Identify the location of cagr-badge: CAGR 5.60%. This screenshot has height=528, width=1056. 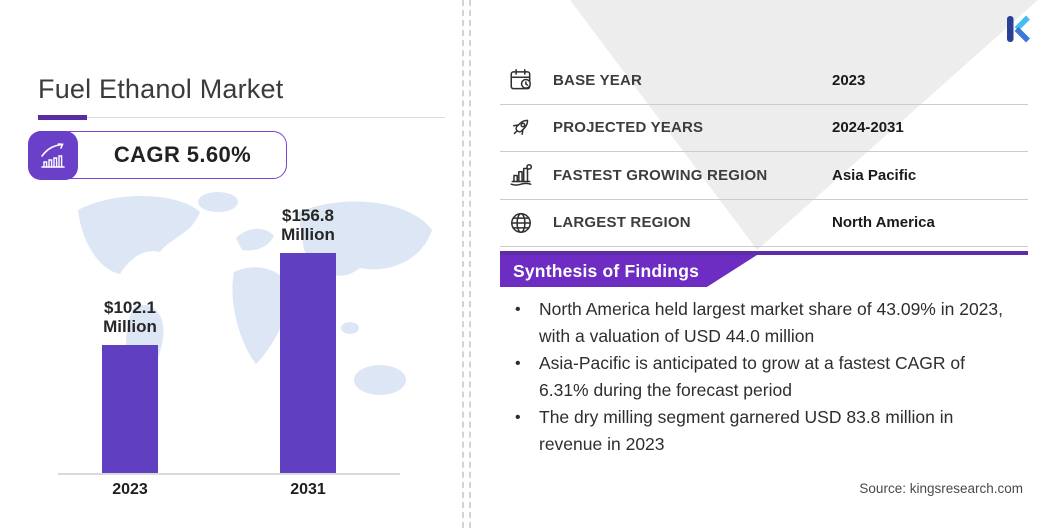
(157, 155).